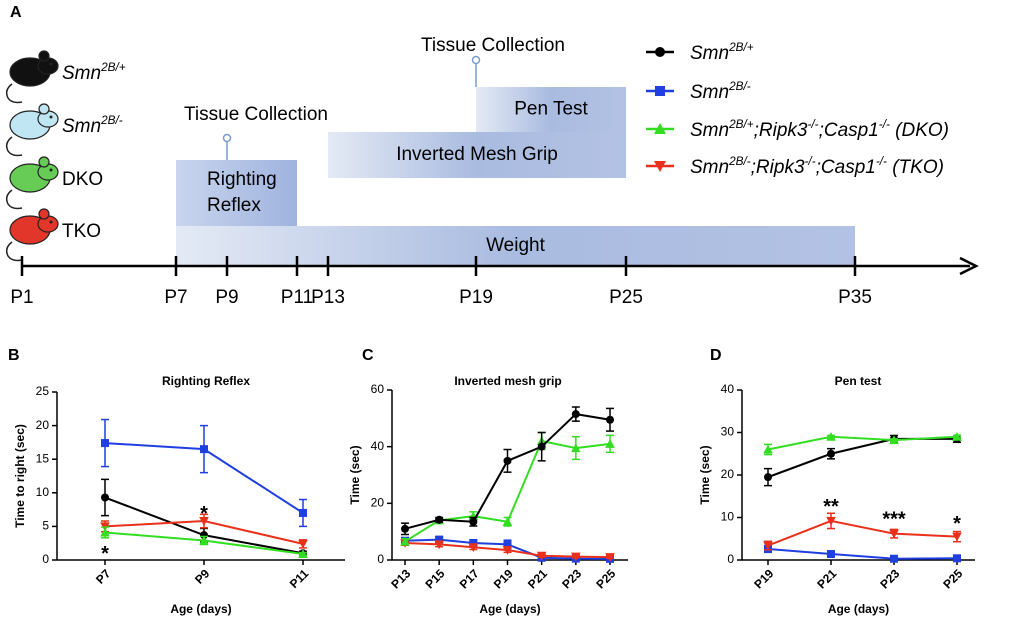 The height and width of the screenshot is (622, 1021). I want to click on event-label: Reflex, so click(234, 205).